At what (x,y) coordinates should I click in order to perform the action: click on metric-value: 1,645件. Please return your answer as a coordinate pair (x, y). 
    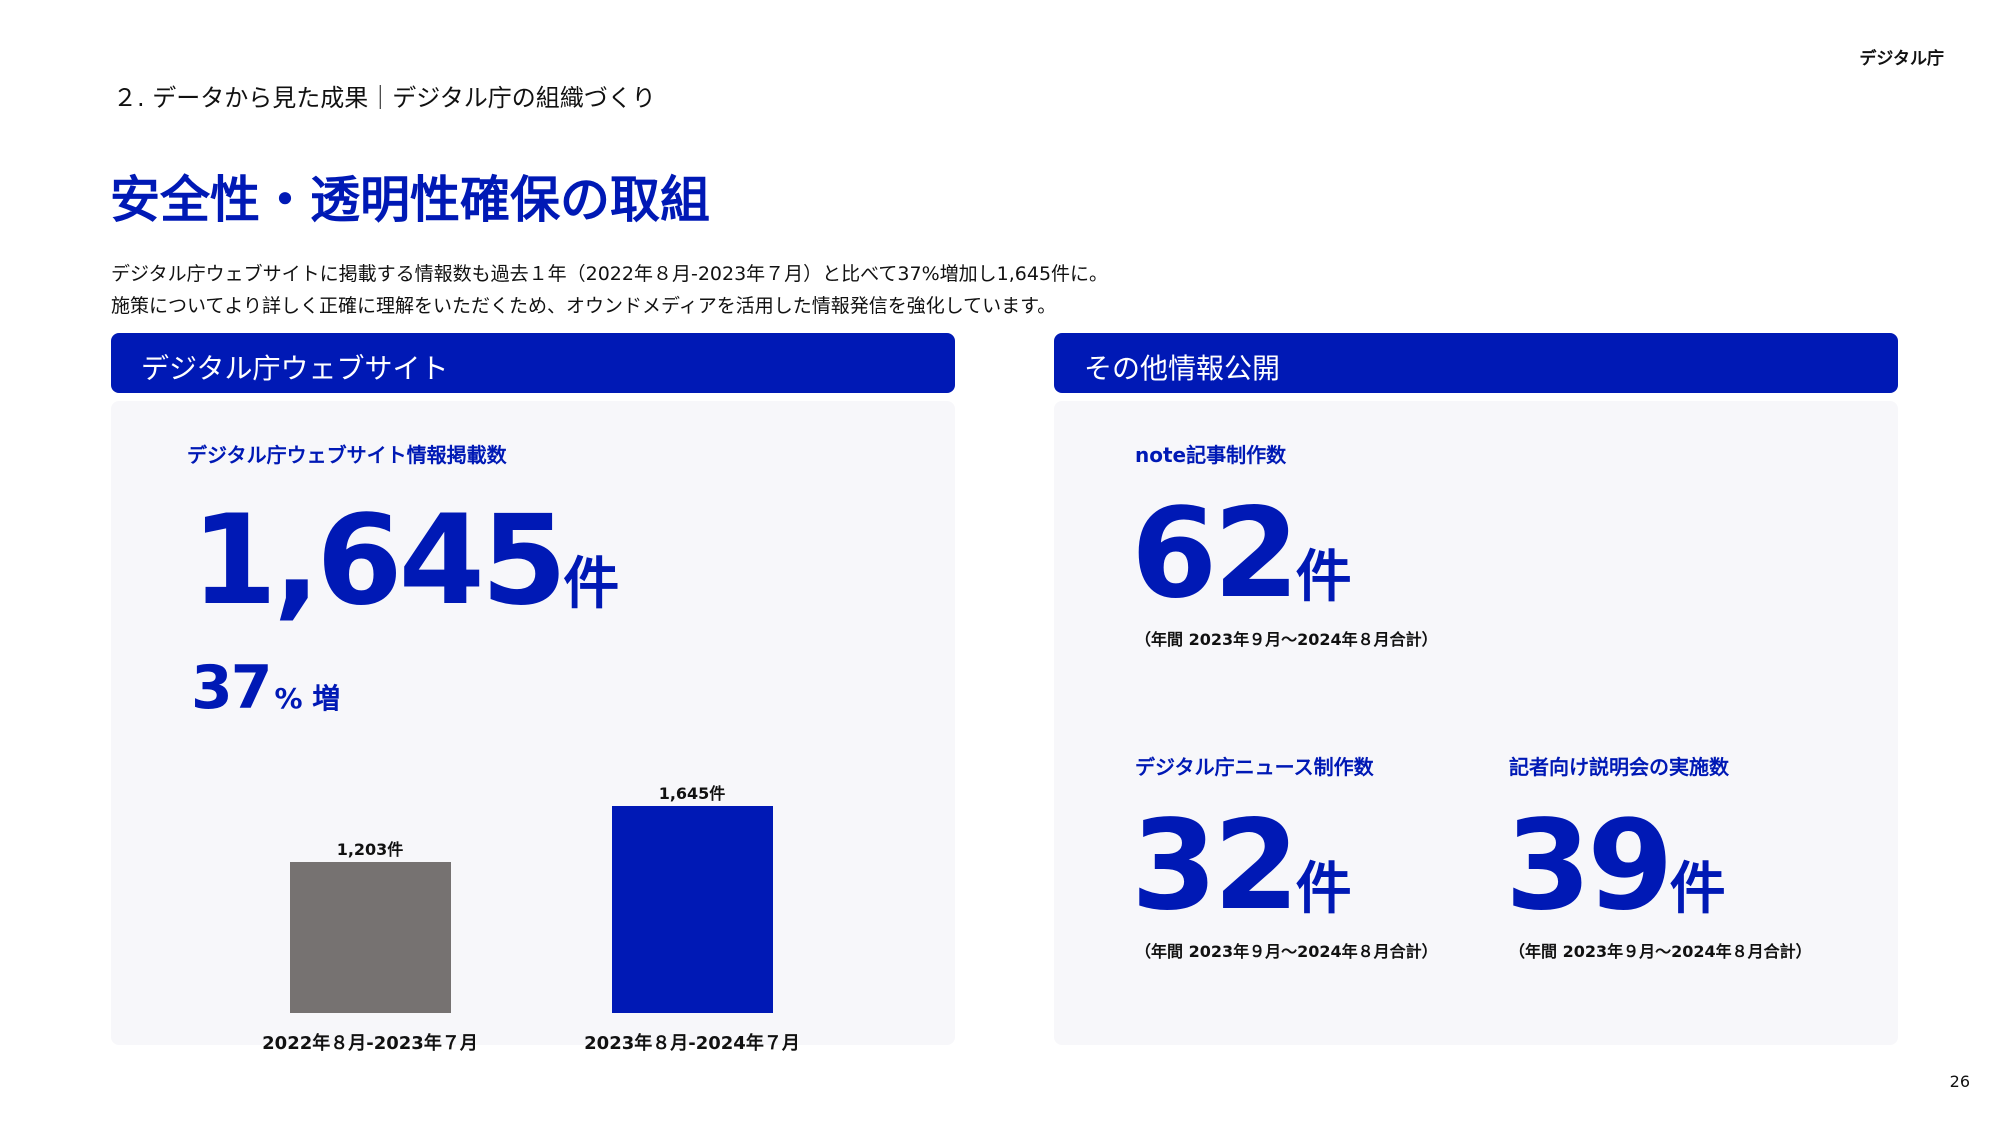
    Looking at the image, I should click on (405, 561).